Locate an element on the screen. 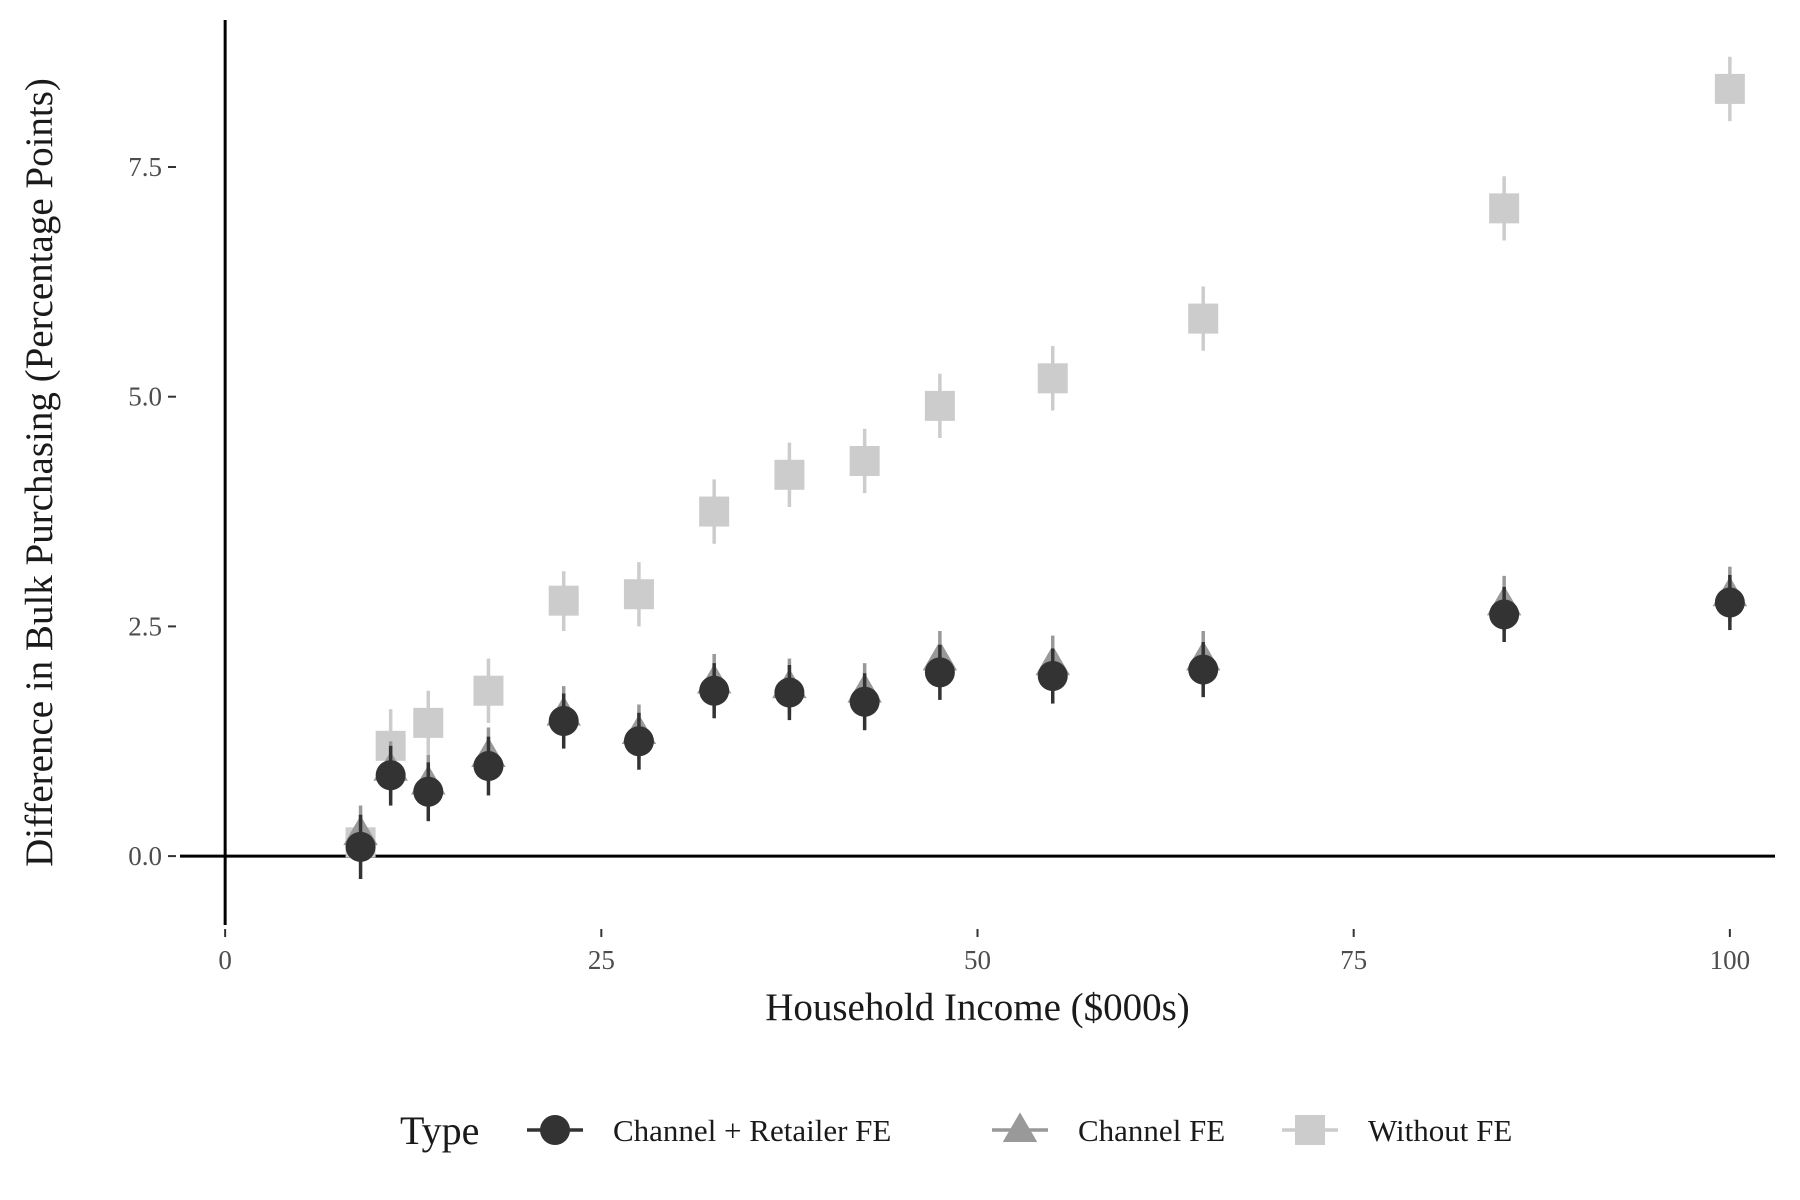  y-tick-label: 5.0 is located at coordinates (145, 397).